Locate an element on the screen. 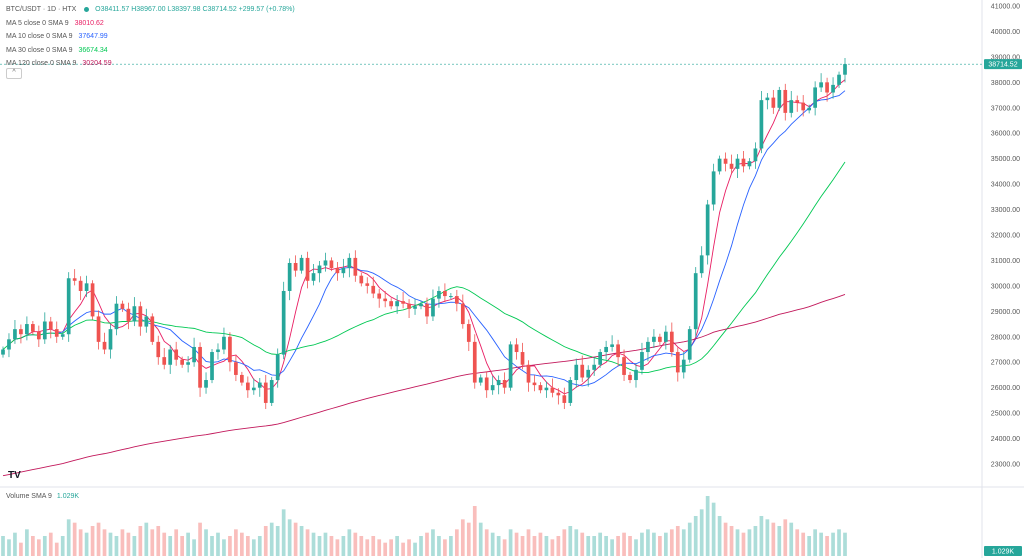  indicator-ma5: MA 5 close 0 SMA 9 38010.62 is located at coordinates (150, 24).